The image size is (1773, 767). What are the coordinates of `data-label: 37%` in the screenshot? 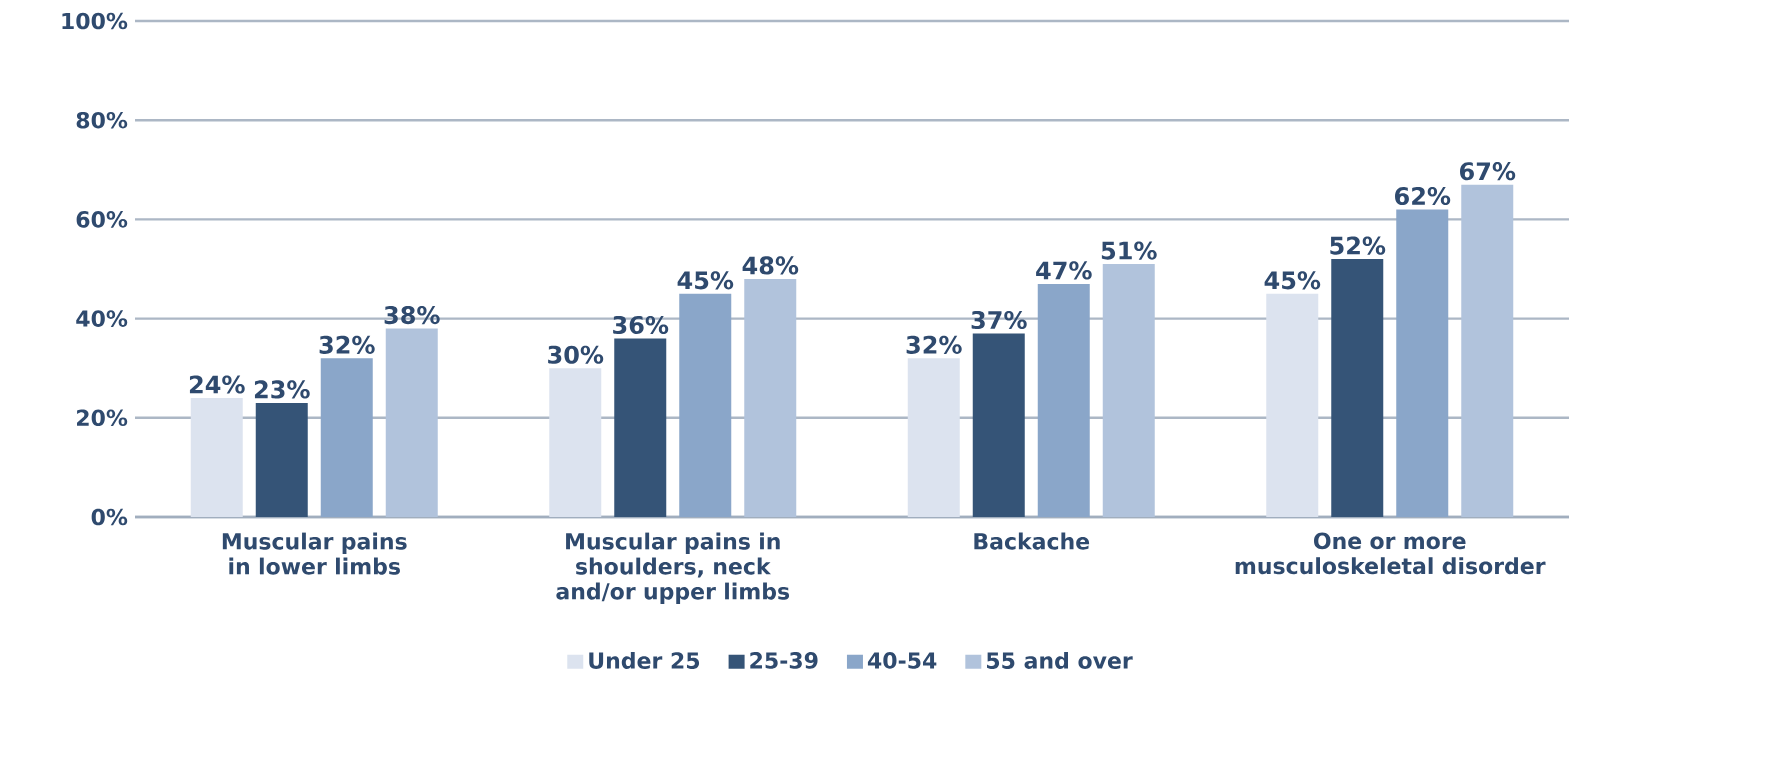 It's located at (999, 320).